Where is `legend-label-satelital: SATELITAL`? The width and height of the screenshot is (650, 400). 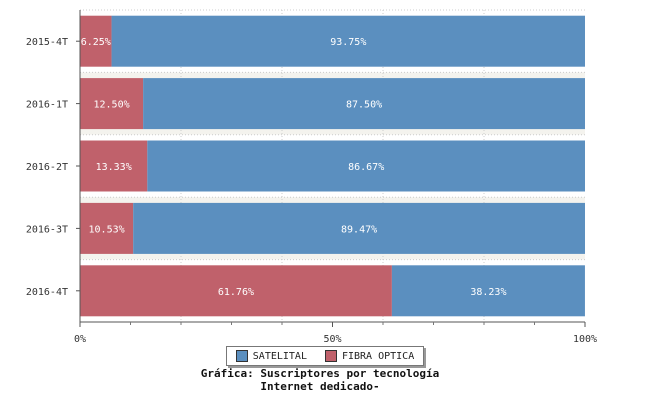 legend-label-satelital: SATELITAL is located at coordinates (279, 356).